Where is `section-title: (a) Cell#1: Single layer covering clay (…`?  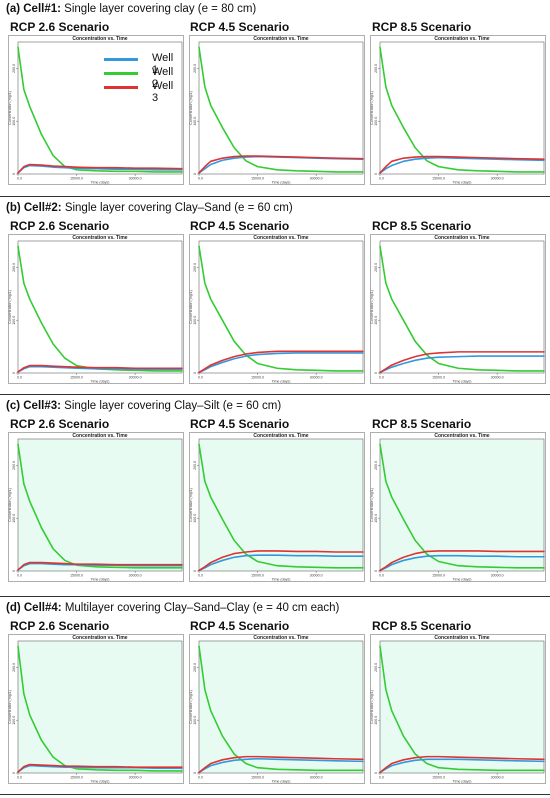 section-title: (a) Cell#1: Single layer covering clay (… is located at coordinates (131, 9).